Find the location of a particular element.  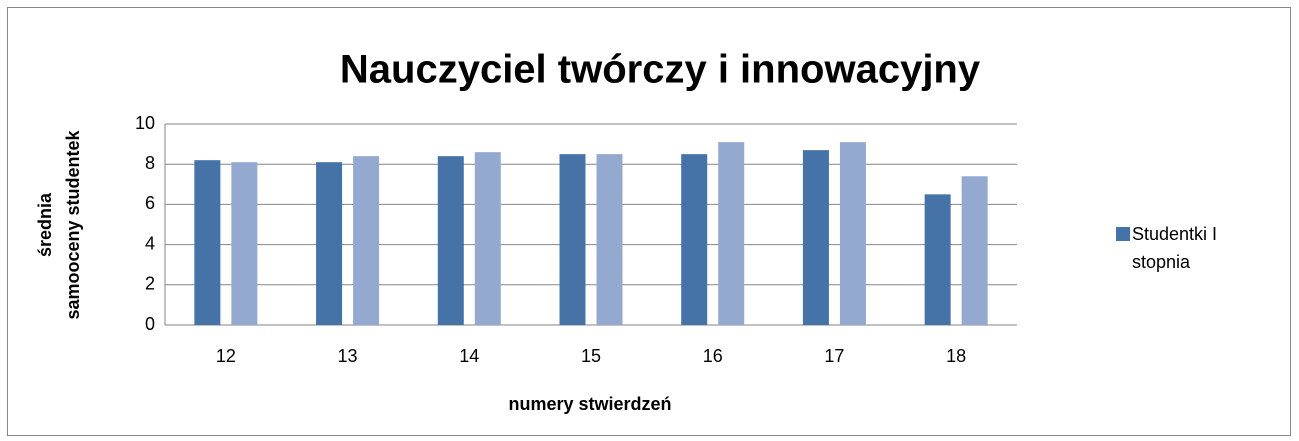

y-axis-label: średnia is located at coordinates (45, 224).